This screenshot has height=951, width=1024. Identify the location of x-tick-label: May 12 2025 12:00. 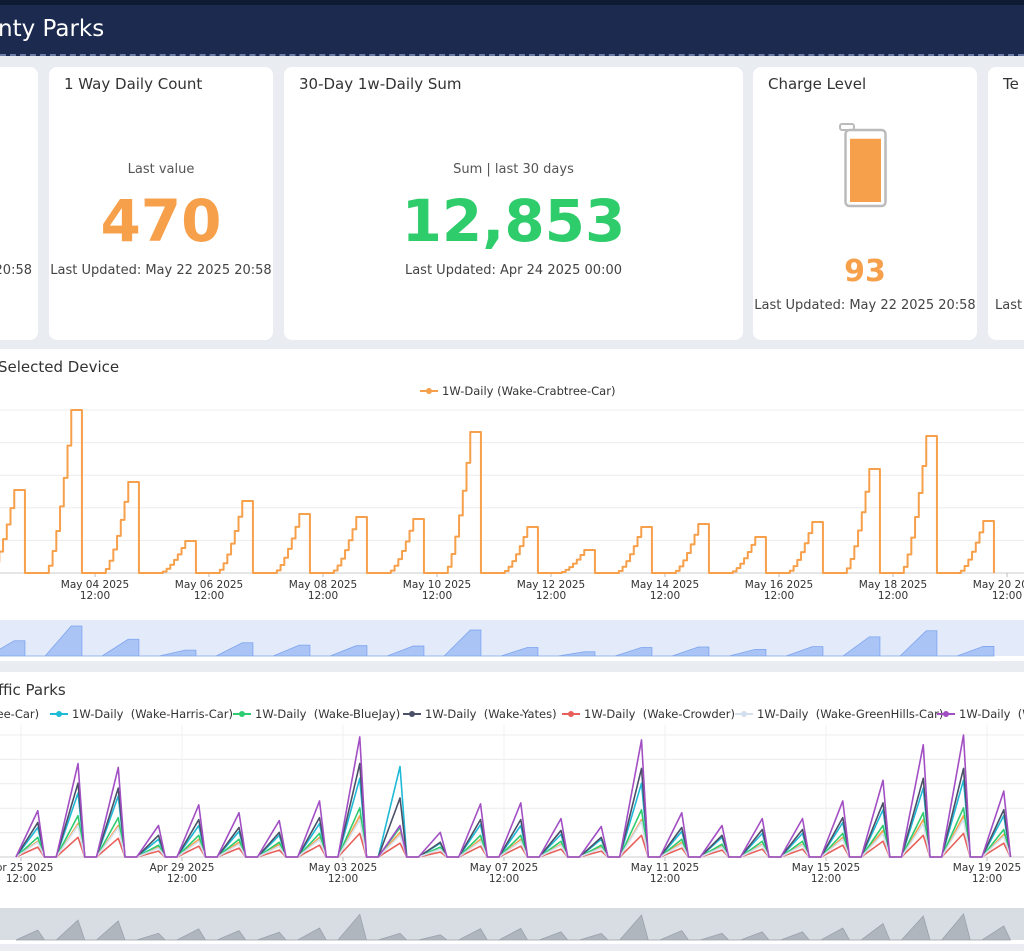
(551, 590).